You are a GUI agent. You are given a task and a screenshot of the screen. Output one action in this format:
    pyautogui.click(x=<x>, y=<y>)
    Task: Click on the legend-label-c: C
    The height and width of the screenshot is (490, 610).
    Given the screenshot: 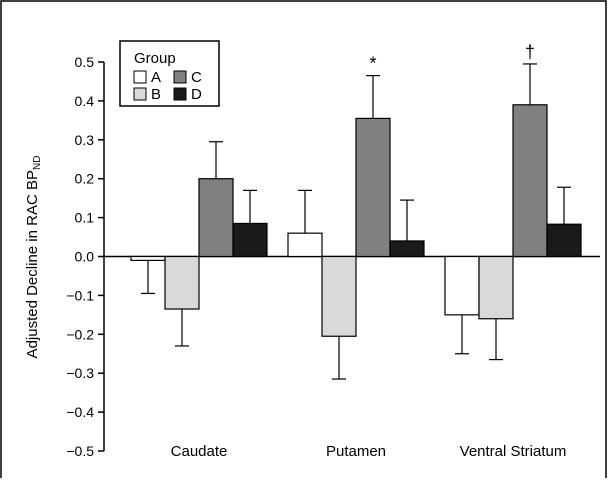 What is the action you would take?
    pyautogui.click(x=196, y=77)
    